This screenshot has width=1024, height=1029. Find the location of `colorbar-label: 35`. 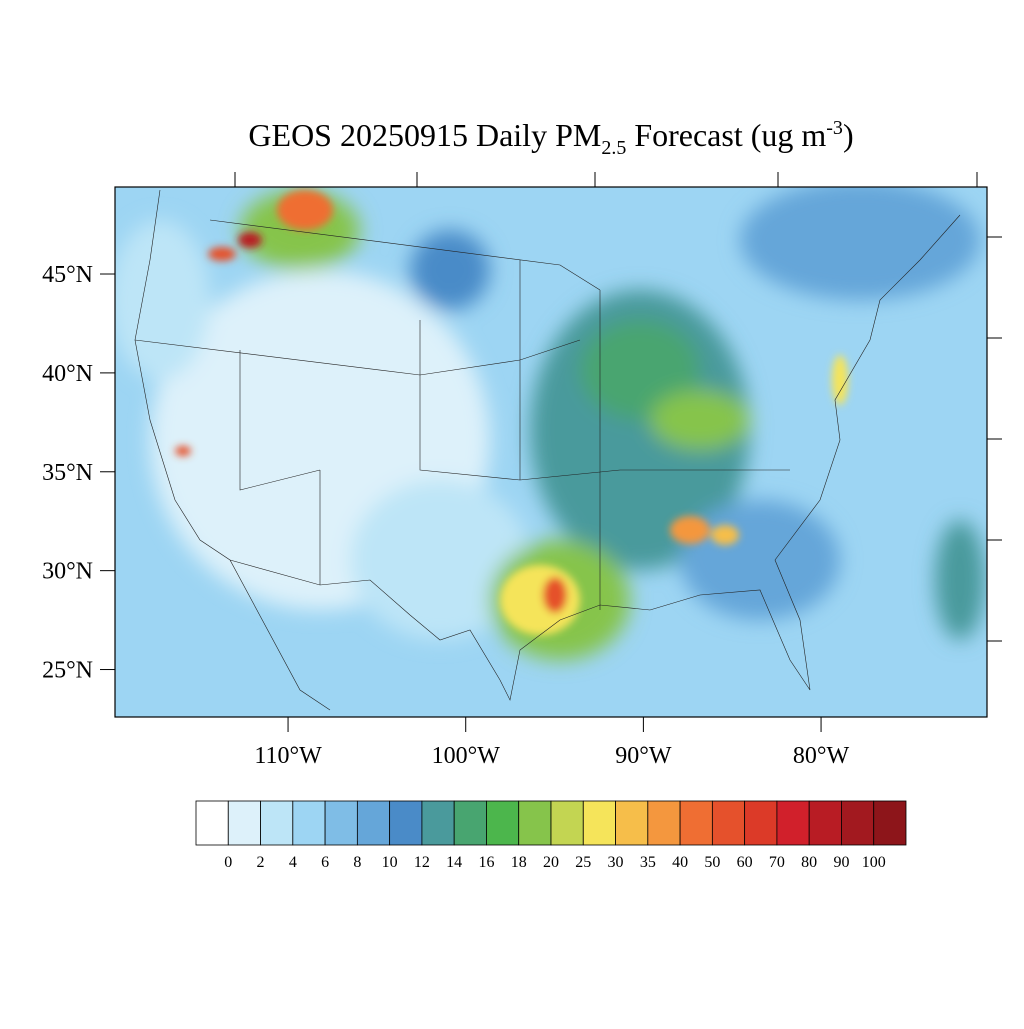

colorbar-label: 35 is located at coordinates (648, 862).